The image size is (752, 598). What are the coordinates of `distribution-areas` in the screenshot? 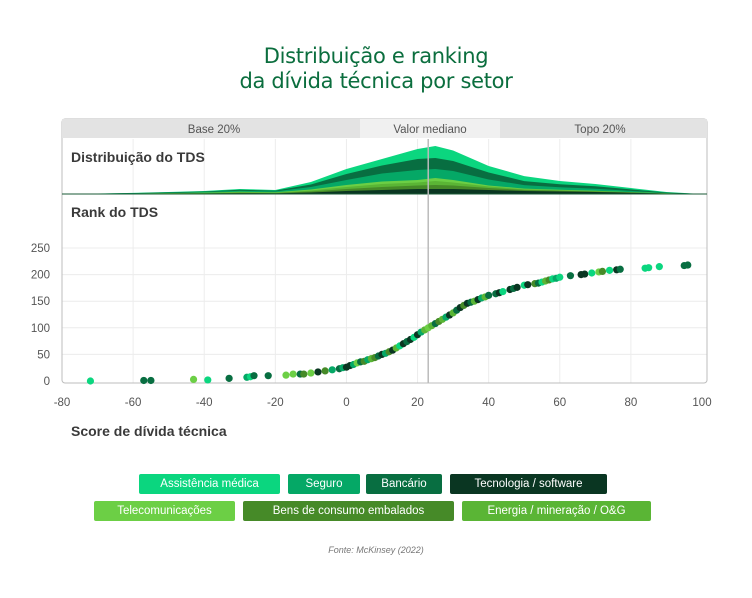 It's located at (384, 170).